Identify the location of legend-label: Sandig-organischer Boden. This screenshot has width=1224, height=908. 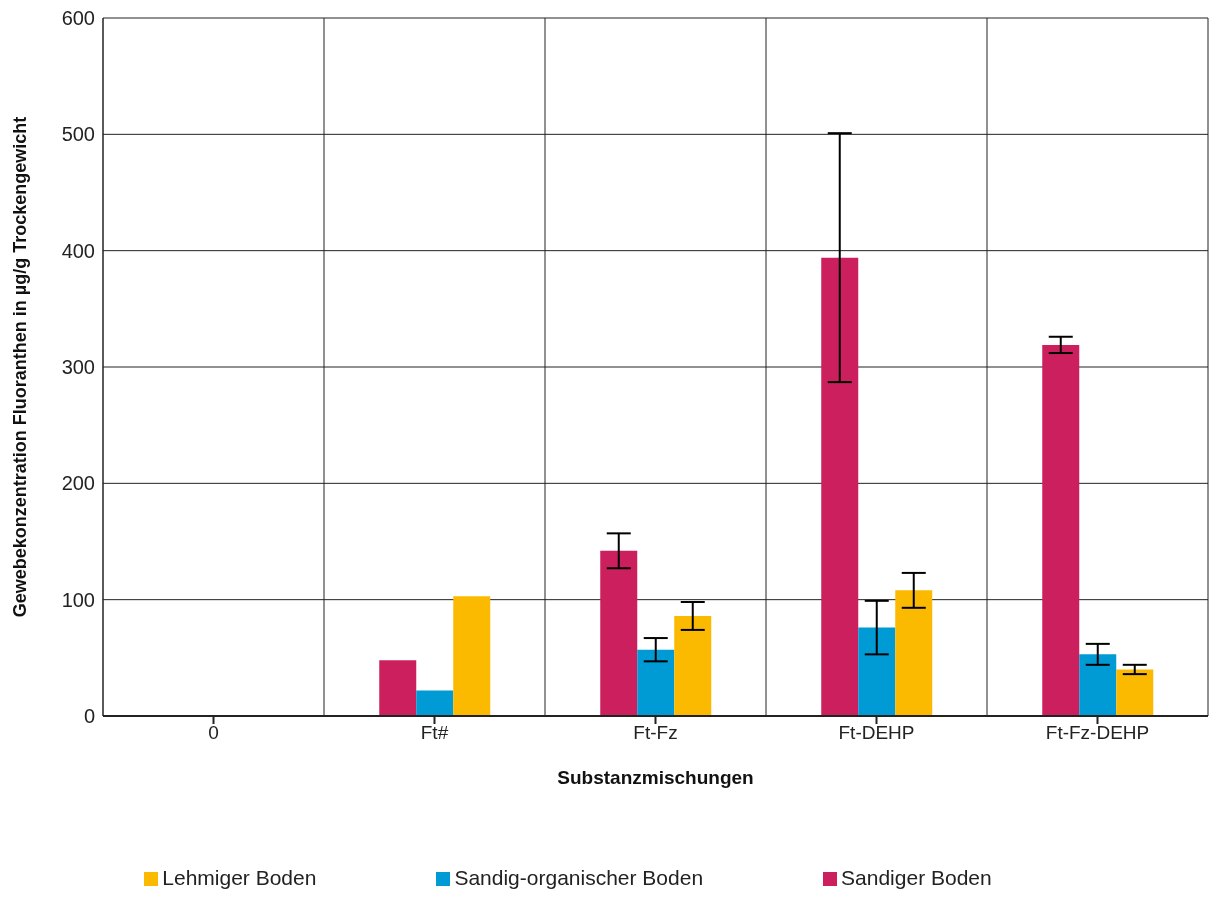
(579, 877).